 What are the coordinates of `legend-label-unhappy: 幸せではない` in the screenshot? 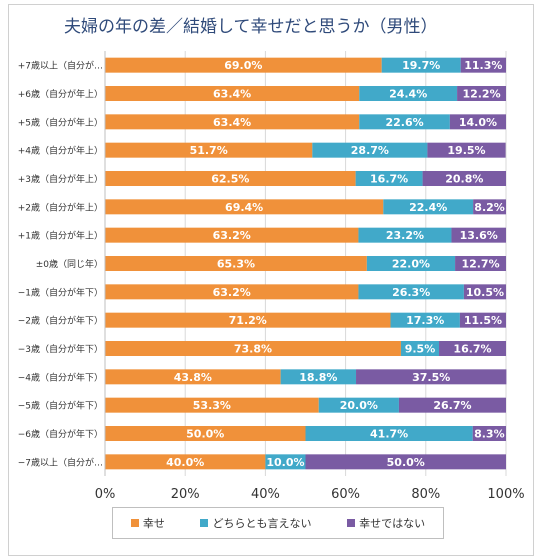 It's located at (392, 523).